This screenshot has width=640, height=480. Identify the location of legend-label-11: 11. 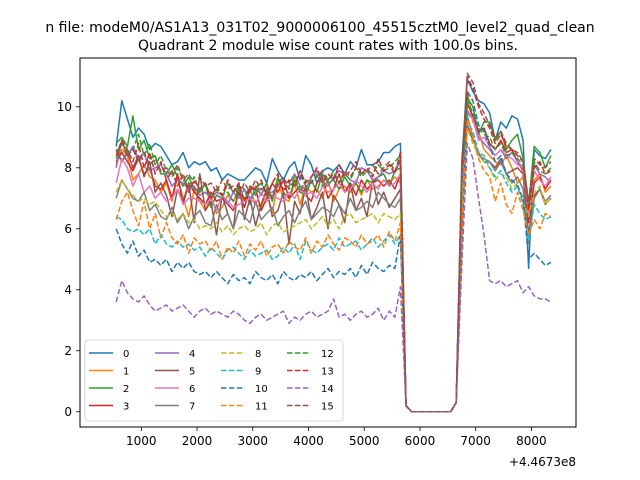
(261, 407).